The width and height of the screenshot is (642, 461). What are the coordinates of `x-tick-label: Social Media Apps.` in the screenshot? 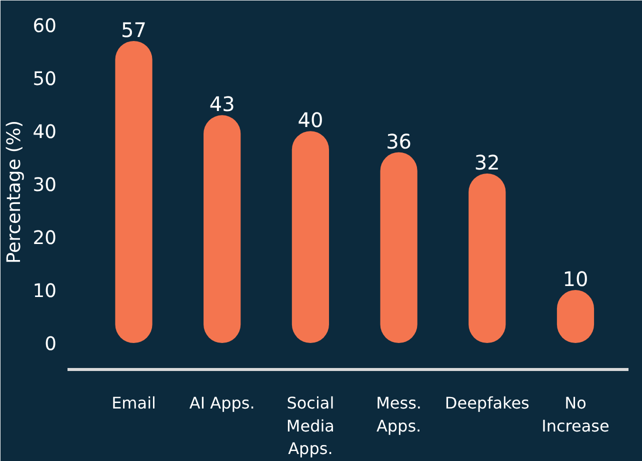 It's located at (310, 426).